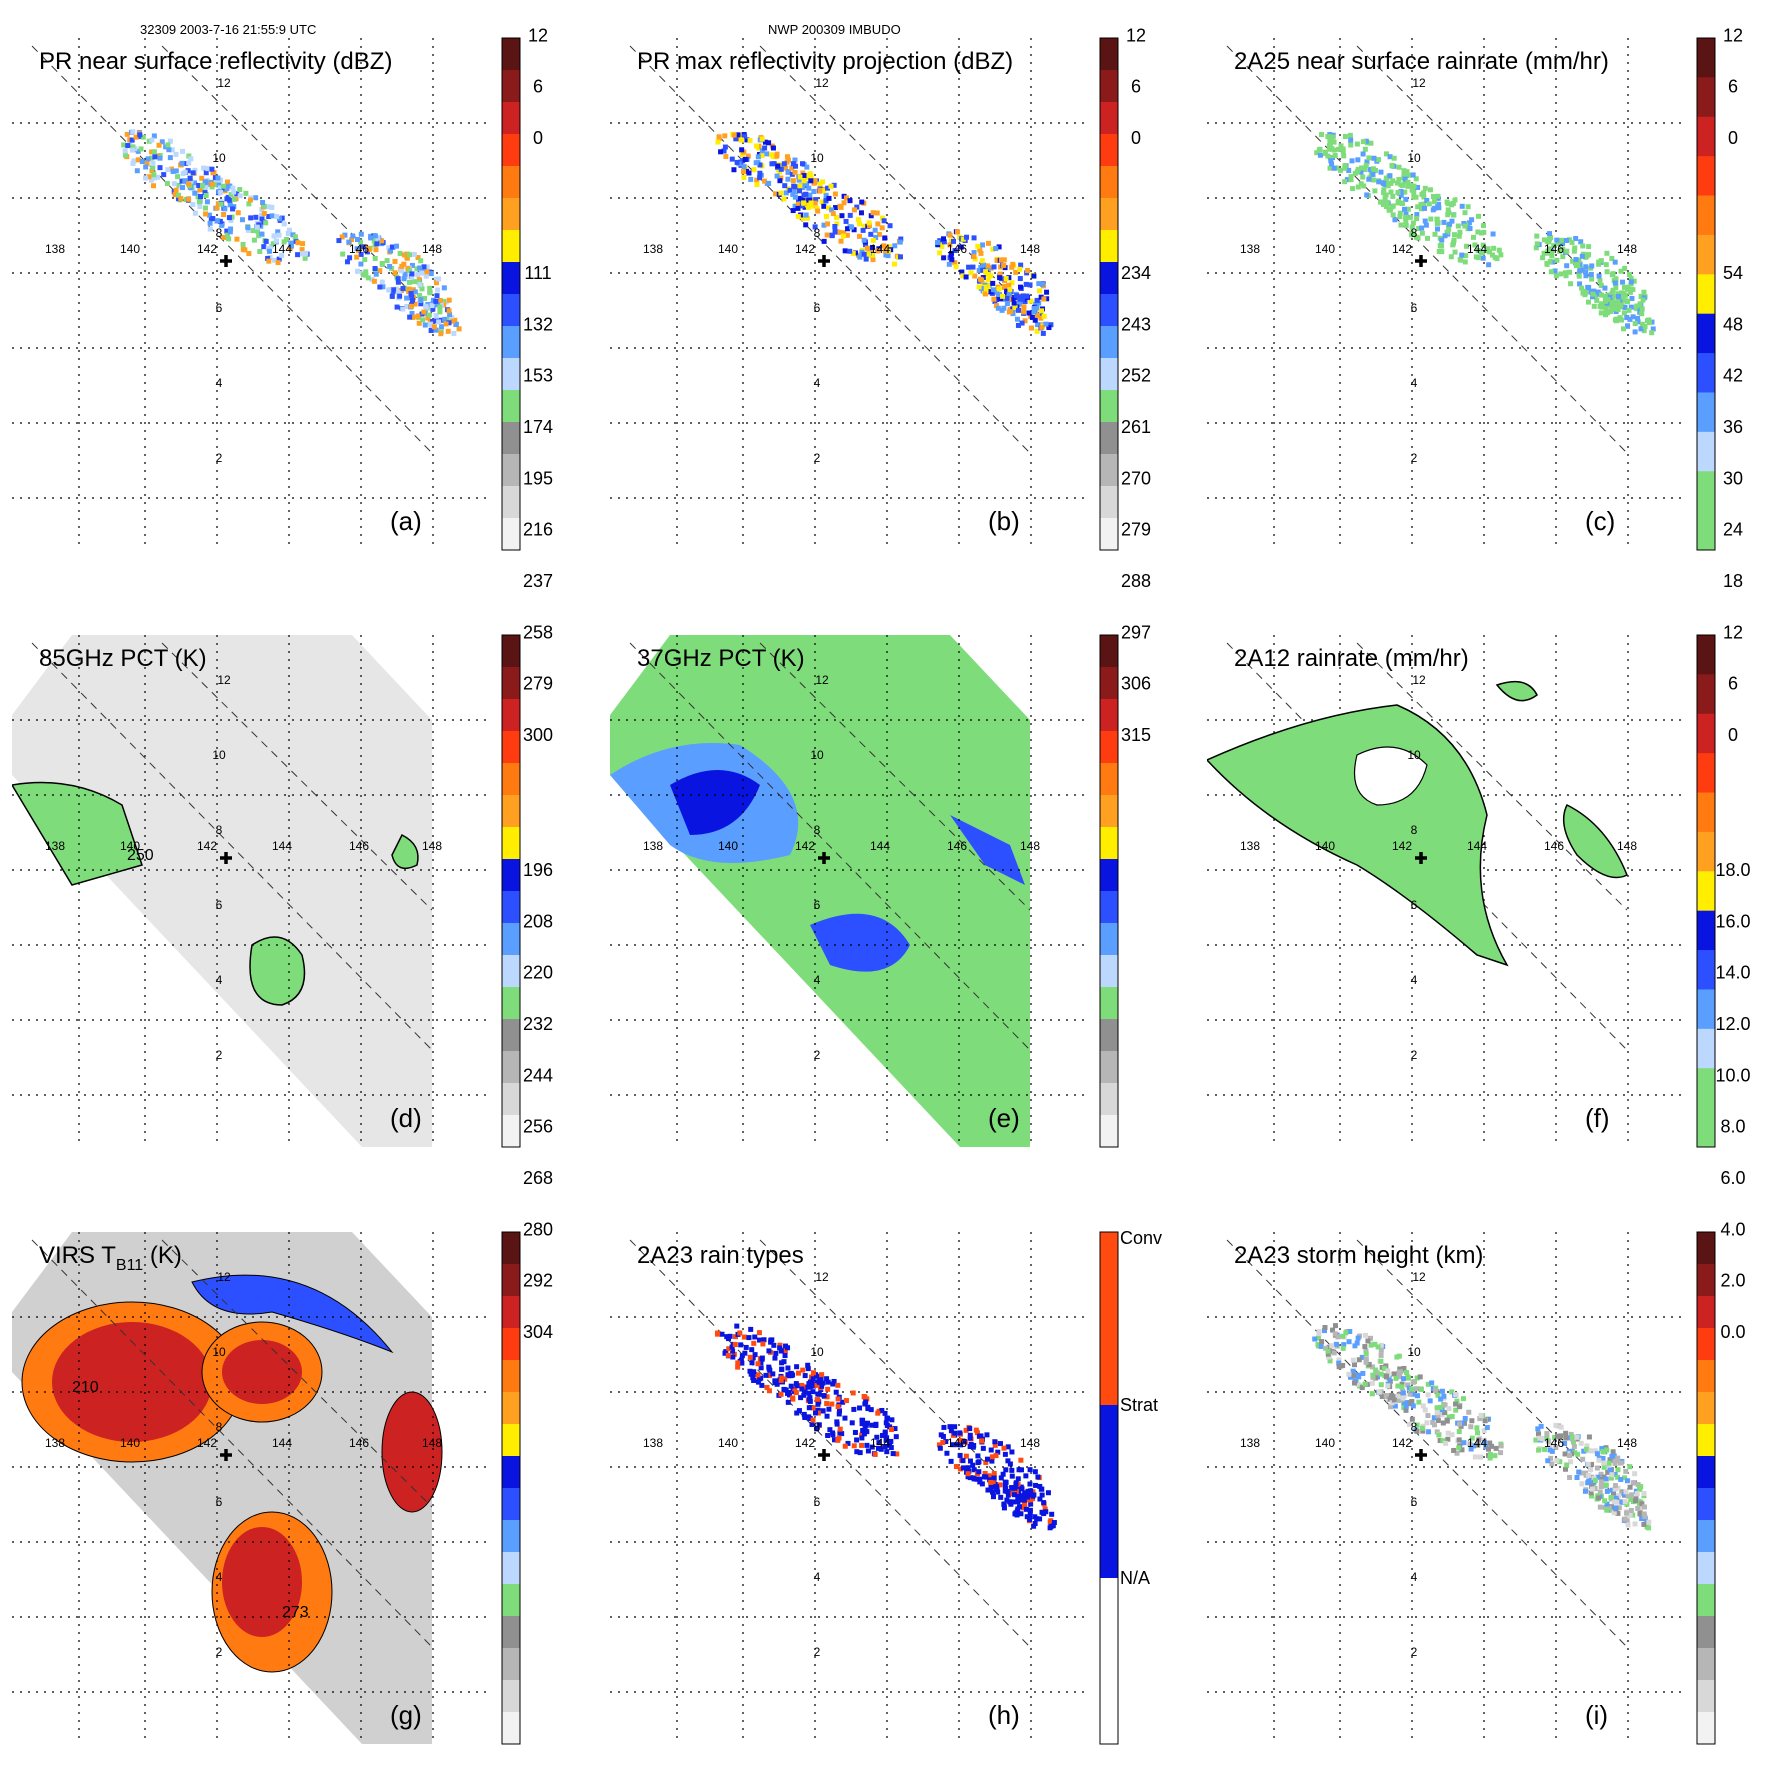 The height and width of the screenshot is (1771, 1771). Describe the element at coordinates (805, 1443) in the screenshot. I see `x-tick-label: 142` at that location.